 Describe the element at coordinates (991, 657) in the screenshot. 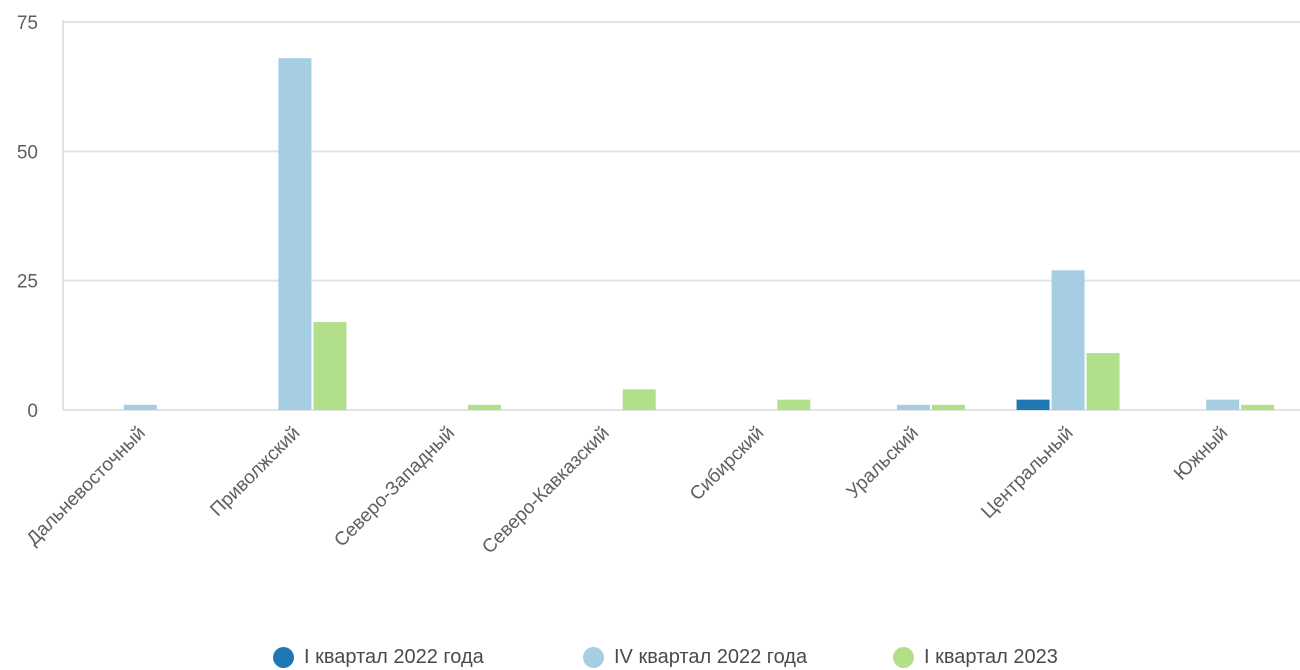

I see `legend-label: I квартал 2023` at that location.